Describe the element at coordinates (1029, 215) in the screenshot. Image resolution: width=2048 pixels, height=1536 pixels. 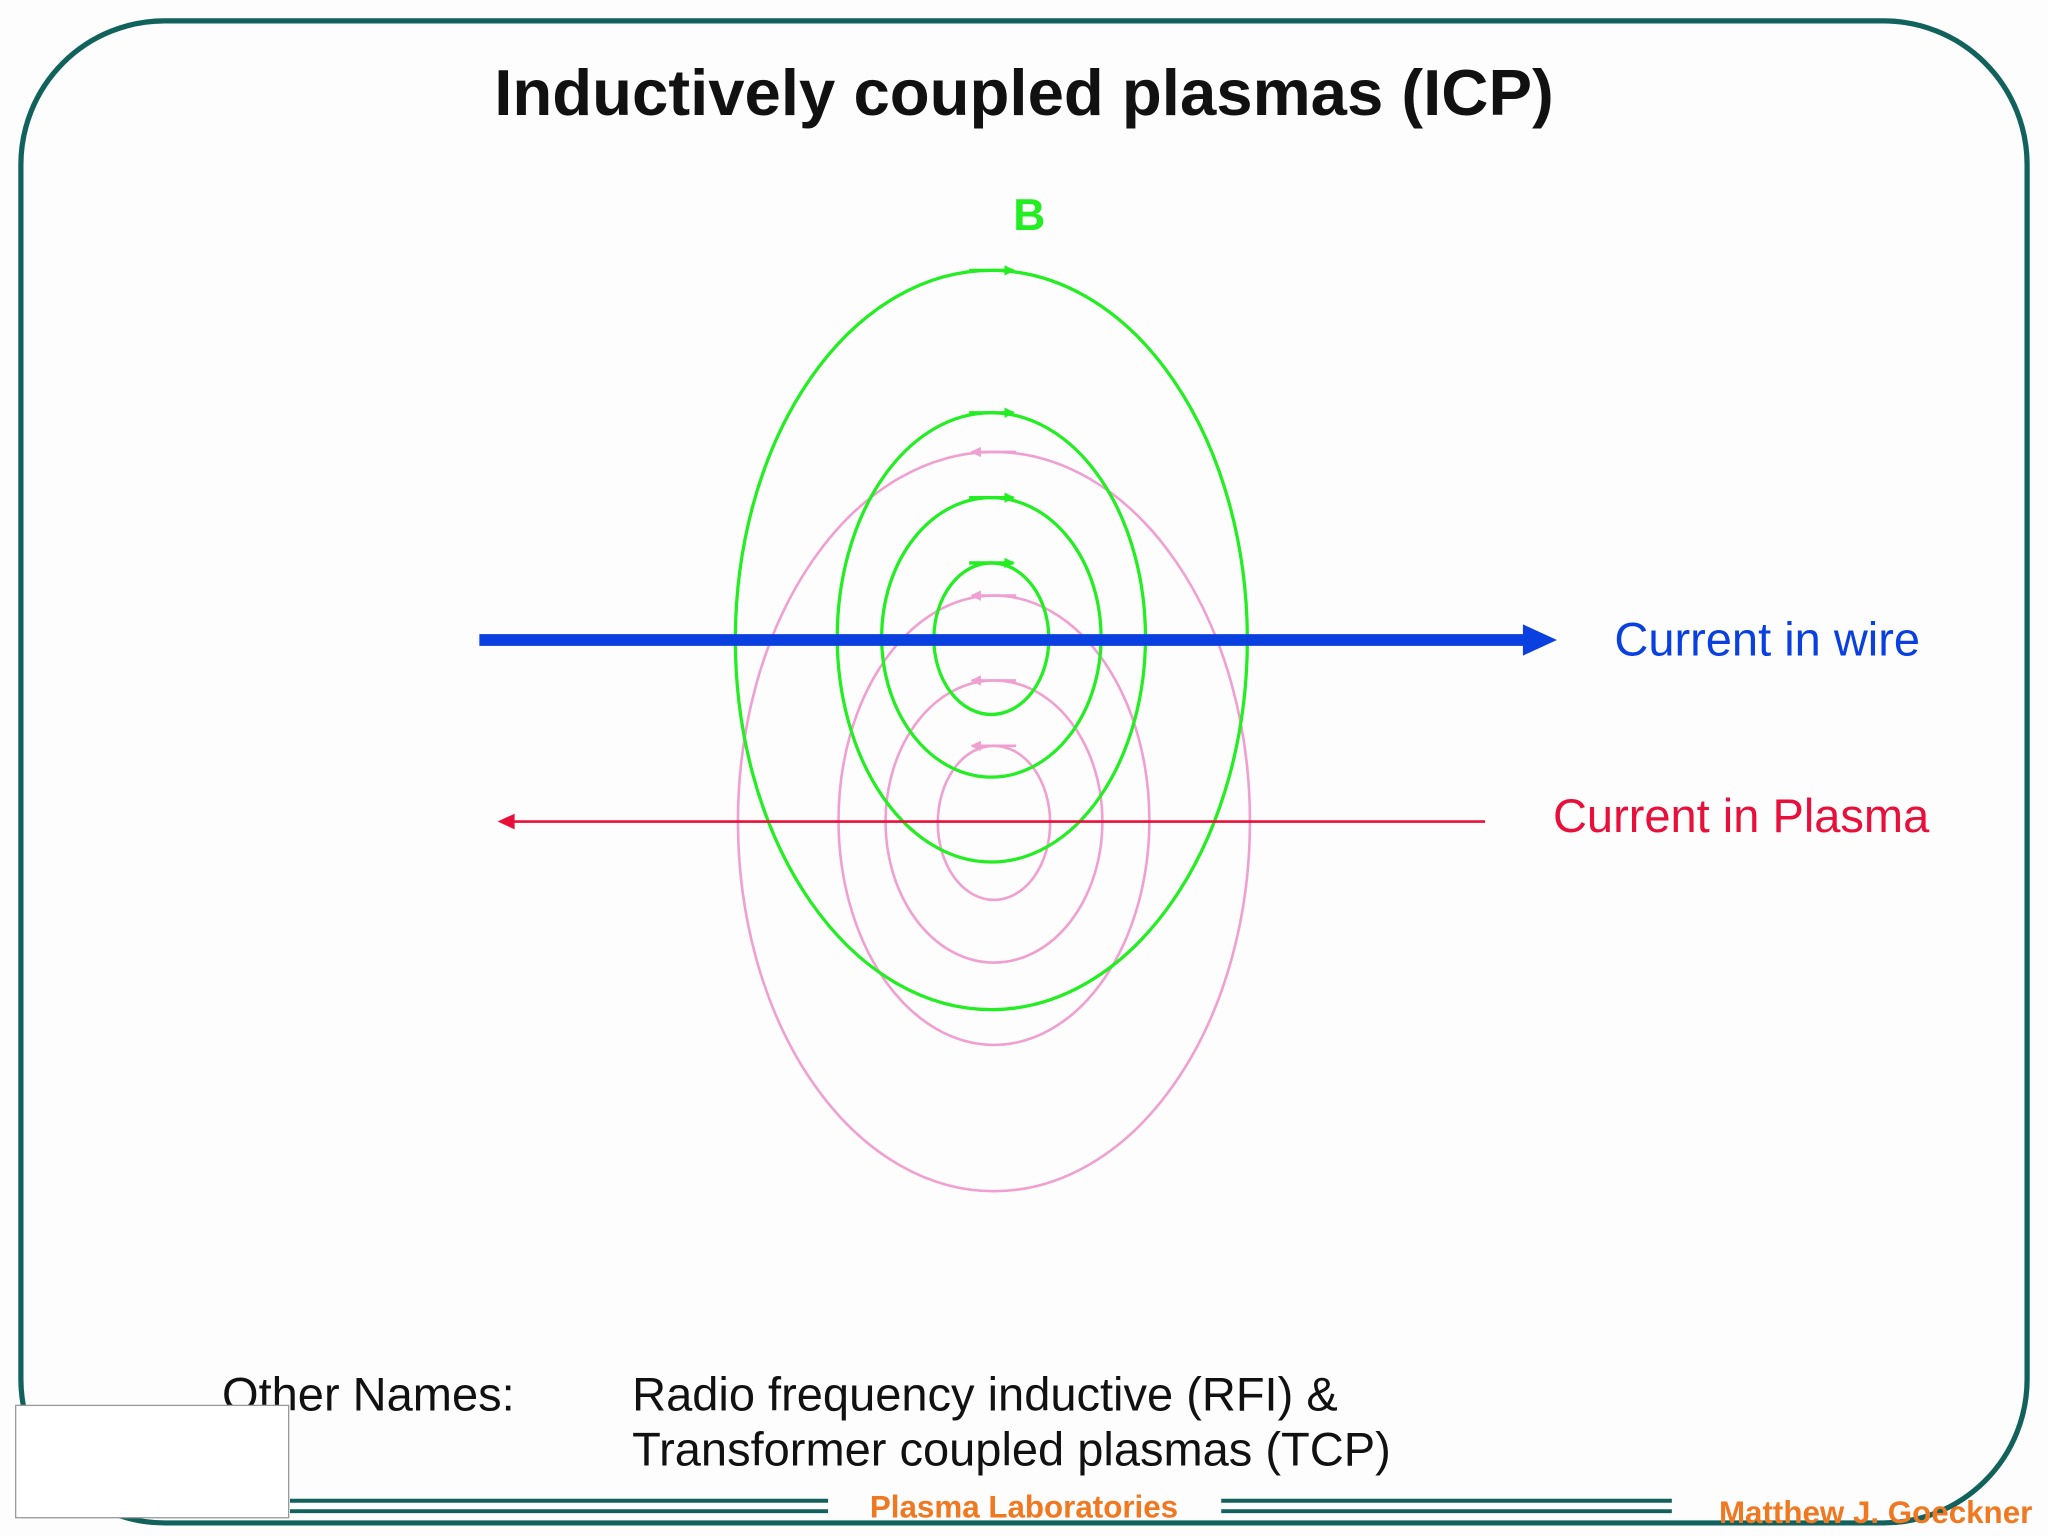
I see `field-label: B` at that location.